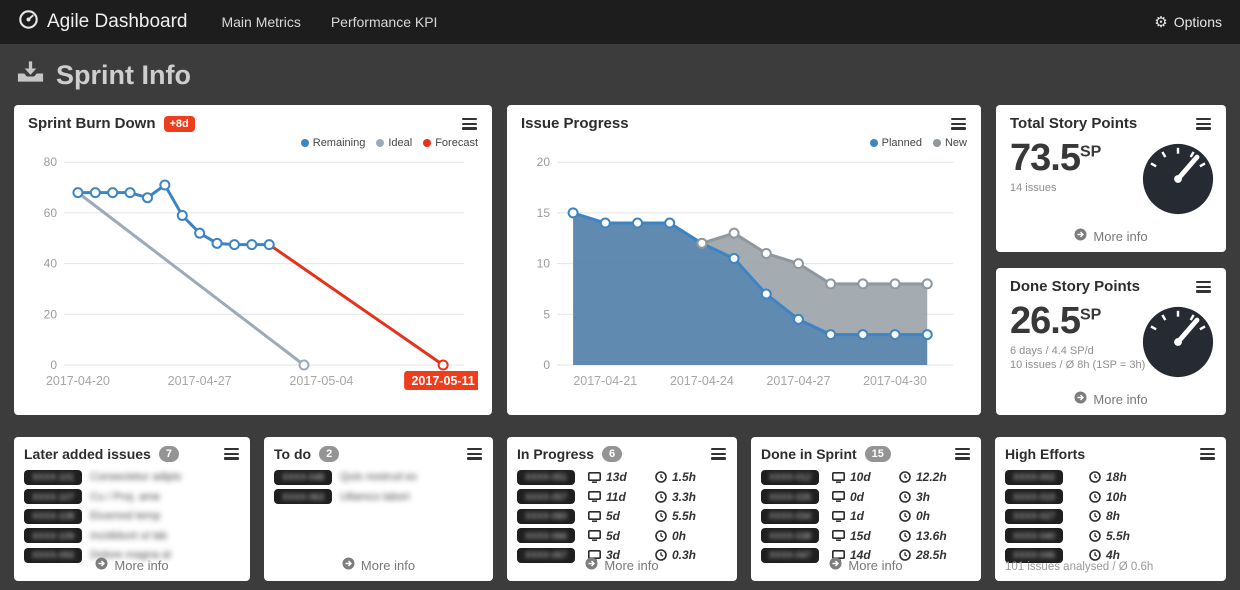  What do you see at coordinates (546, 555) in the screenshot?
I see `issue-key-badge: XXXX-067` at bounding box center [546, 555].